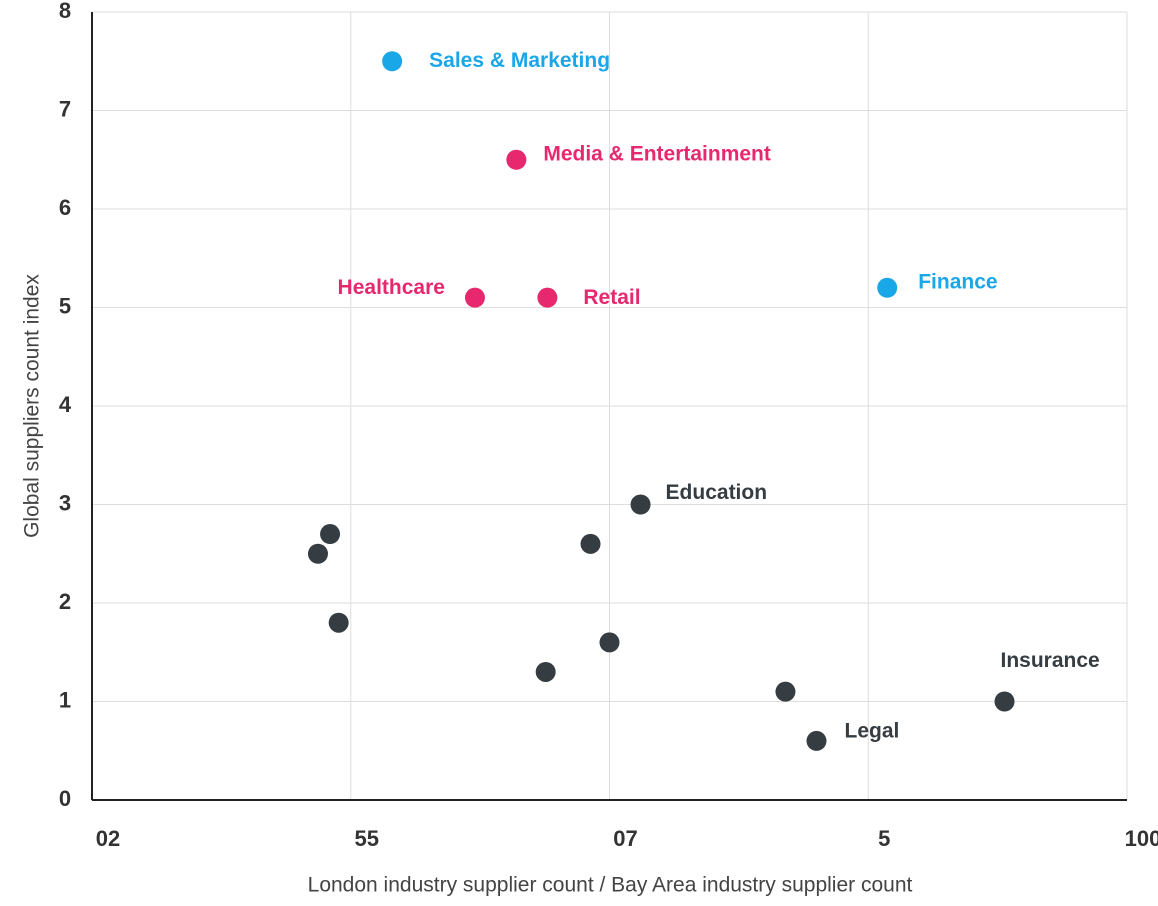 The image size is (1158, 906). I want to click on y-tick-label: 8, so click(65, 11).